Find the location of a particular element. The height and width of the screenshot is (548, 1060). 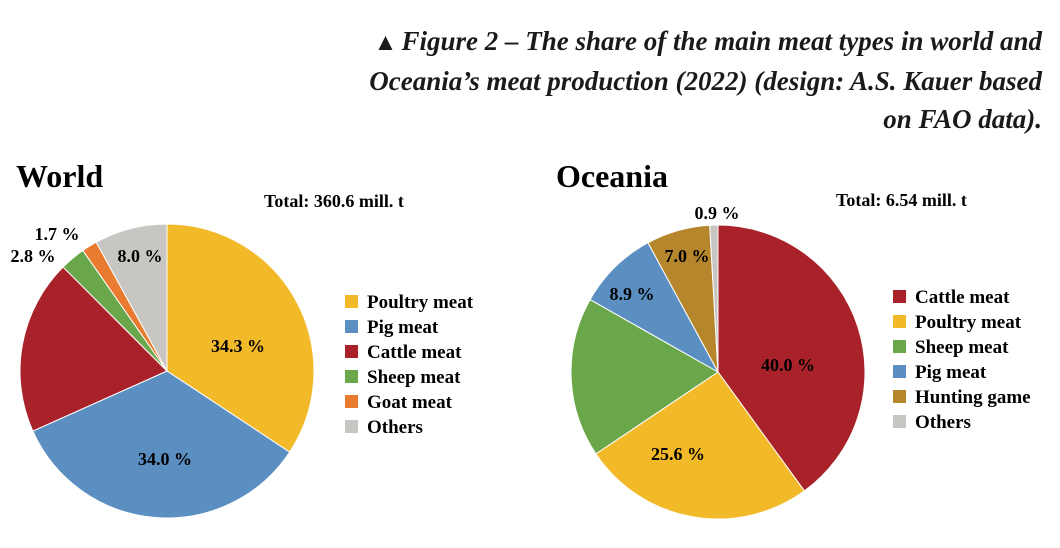

data-label-poultry-meat: 25.6 % is located at coordinates (678, 454).